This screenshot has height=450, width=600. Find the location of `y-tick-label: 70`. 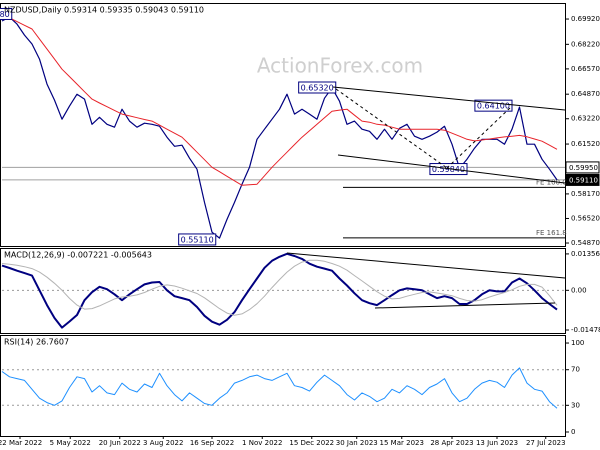

y-tick-label: 70 is located at coordinates (575, 370).